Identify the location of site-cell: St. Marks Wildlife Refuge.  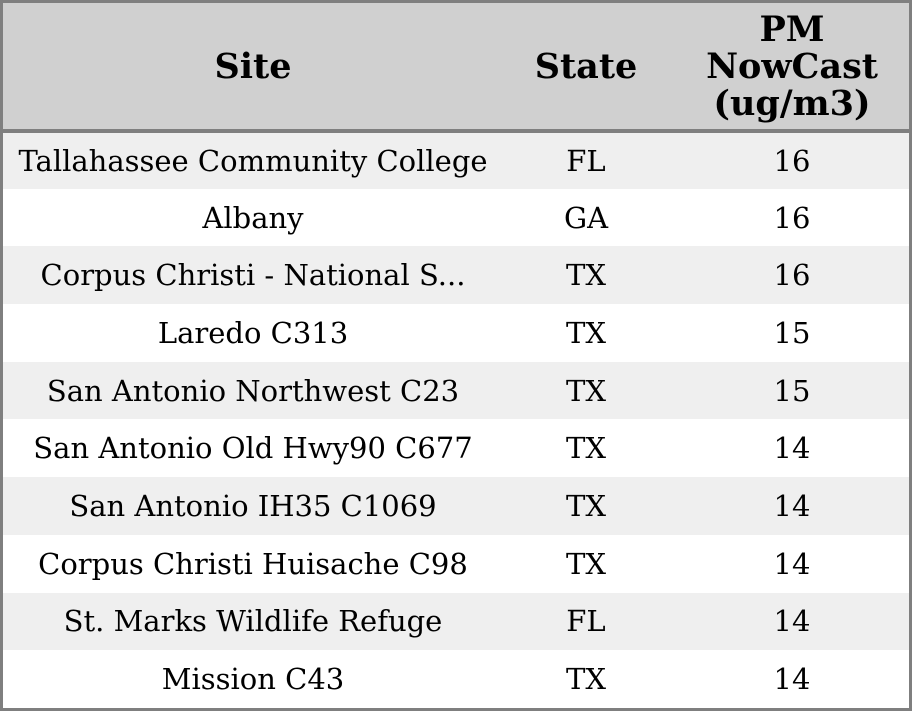
(253, 621).